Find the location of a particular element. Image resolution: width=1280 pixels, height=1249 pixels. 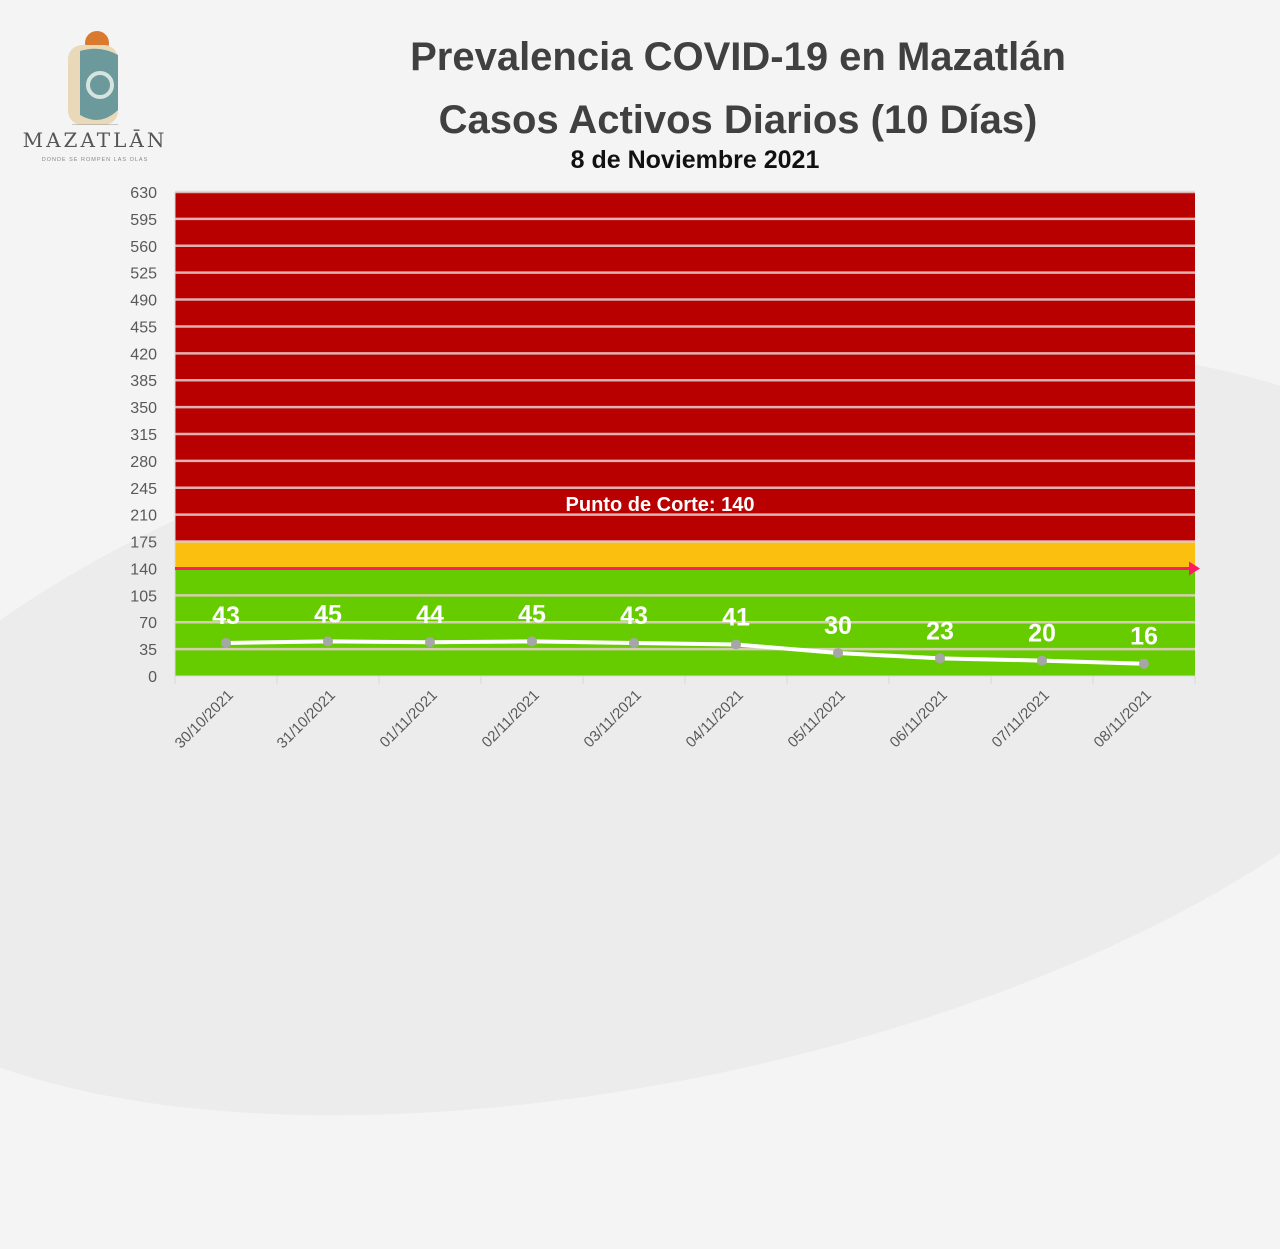

x-tick-label: 30/10/2021 is located at coordinates (204, 719).